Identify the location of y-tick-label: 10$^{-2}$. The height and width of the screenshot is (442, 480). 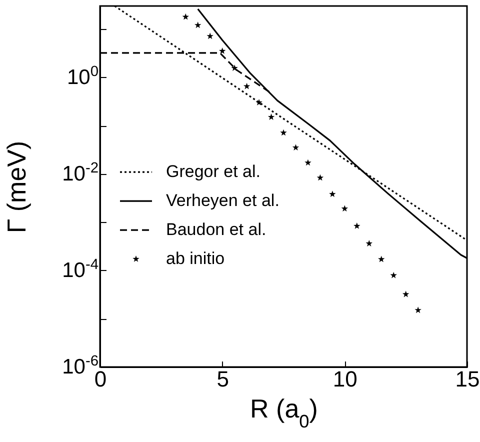
(80, 173).